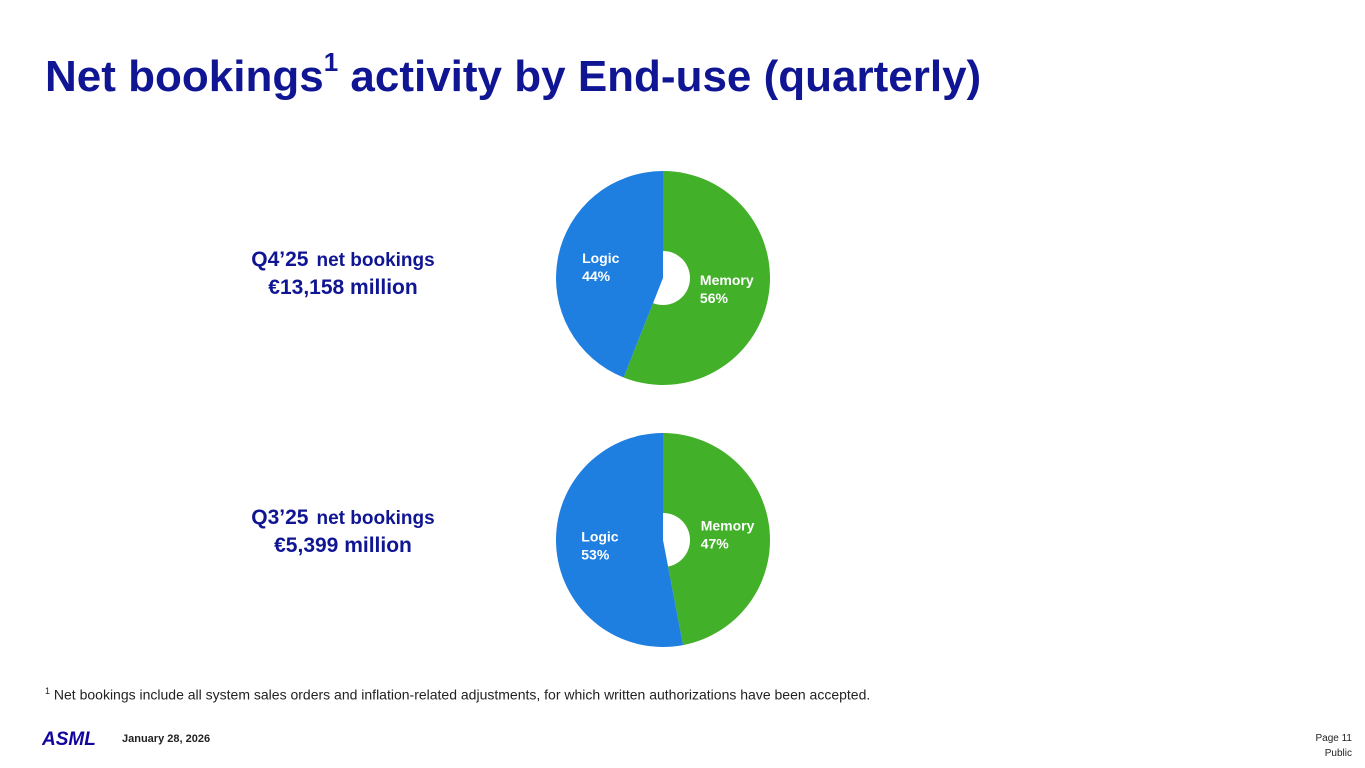 The height and width of the screenshot is (768, 1365). I want to click on q4-bookings-label: Q4’25 net bookings €13,158 million, so click(343, 274).